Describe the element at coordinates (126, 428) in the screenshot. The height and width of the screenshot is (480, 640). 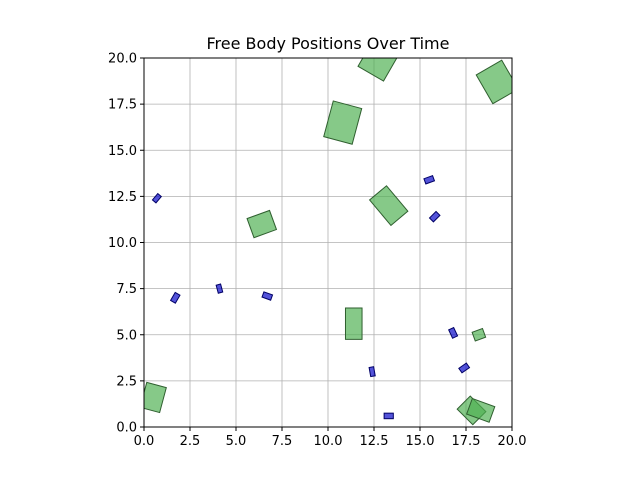
I see `y-tick-label-0: 0.0` at that location.